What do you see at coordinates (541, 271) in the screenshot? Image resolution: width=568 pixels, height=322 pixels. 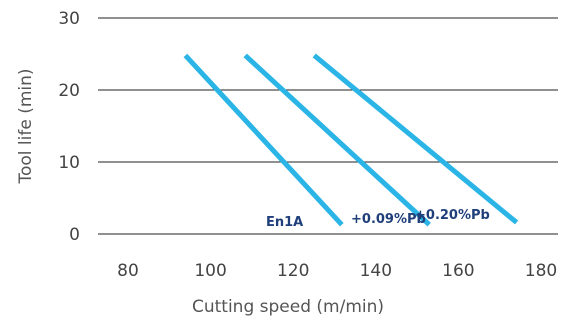 I see `x-tick-label: 180` at bounding box center [541, 271].